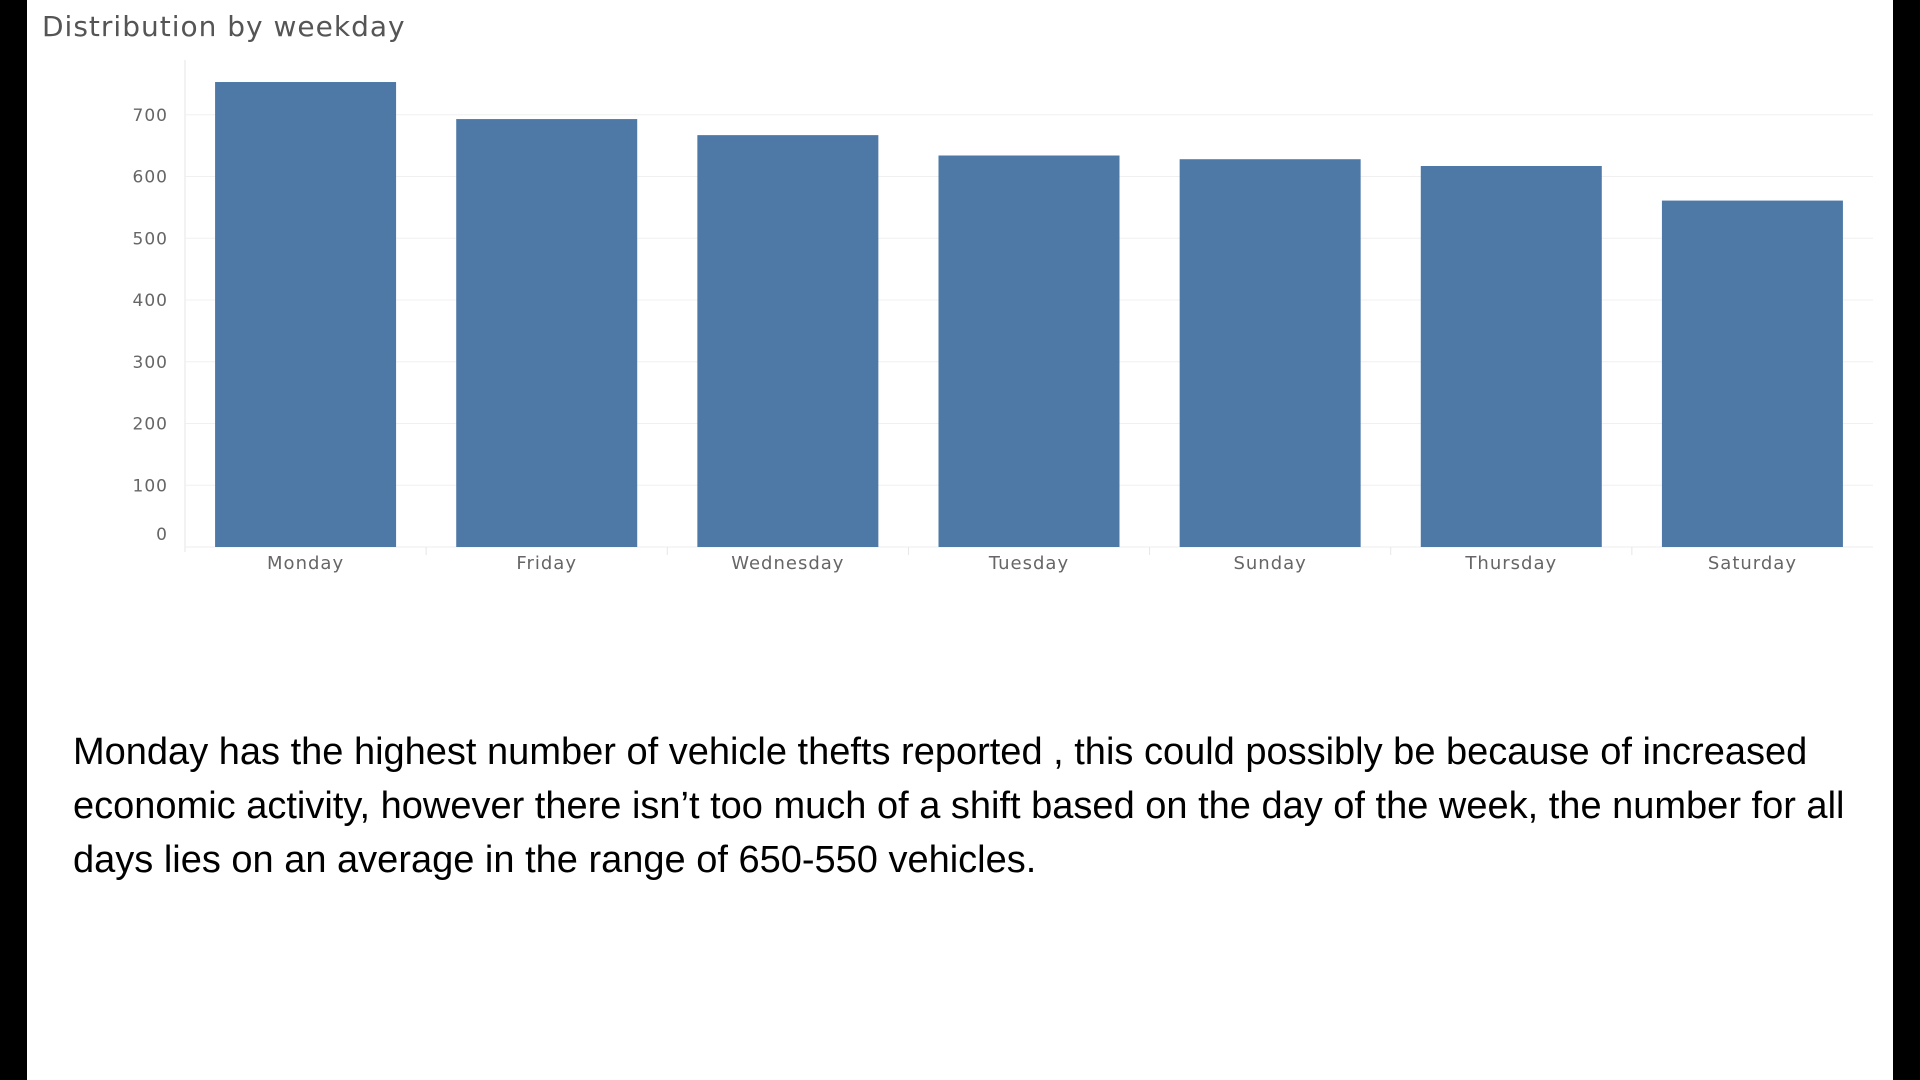  Describe the element at coordinates (150, 486) in the screenshot. I see `y-tick-label: 100` at that location.